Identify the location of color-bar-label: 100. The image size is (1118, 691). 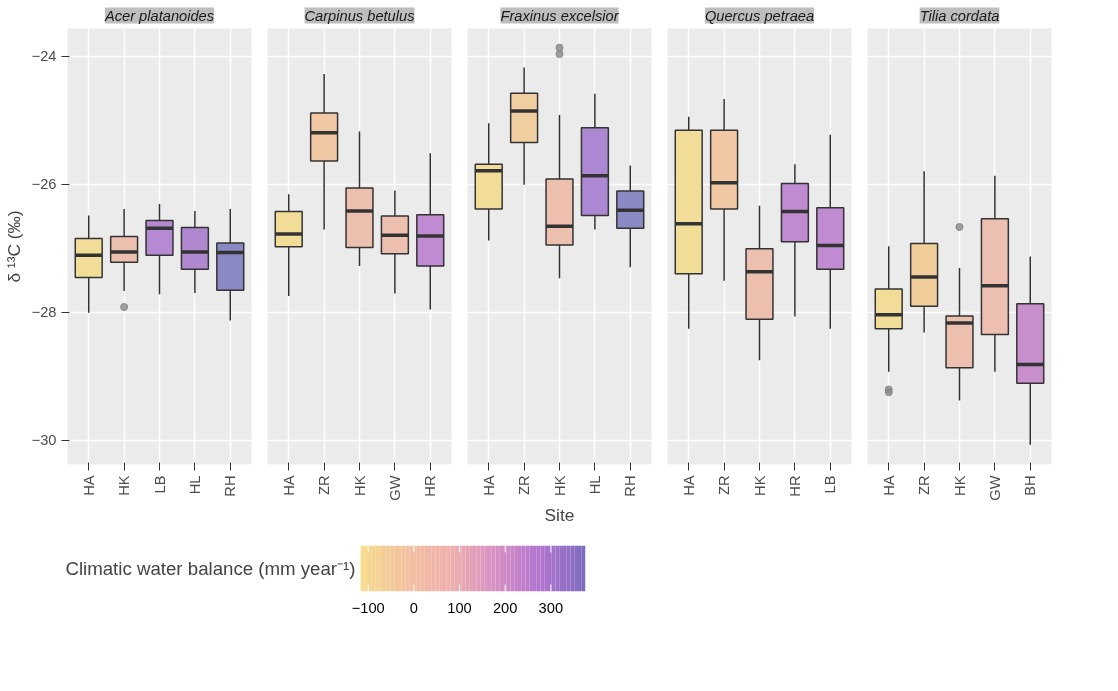
(459, 607).